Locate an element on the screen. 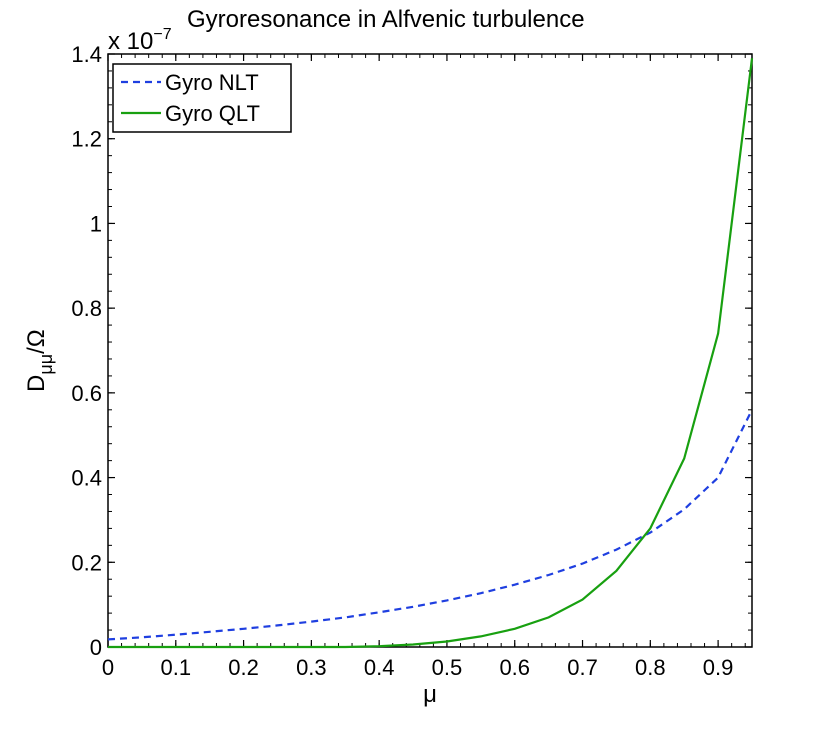  chart-title: Gyroresonance in Alfvenic turbulence is located at coordinates (386, 19).